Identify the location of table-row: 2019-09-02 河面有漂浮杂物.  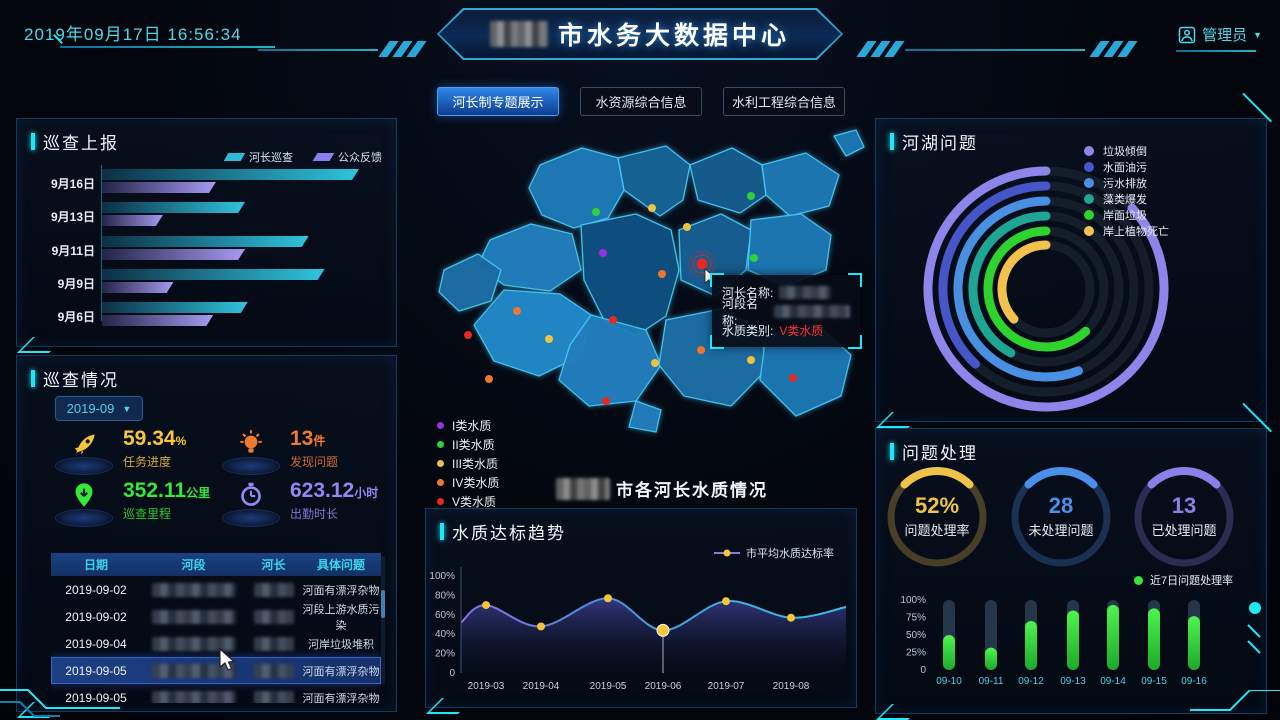
(222, 589).